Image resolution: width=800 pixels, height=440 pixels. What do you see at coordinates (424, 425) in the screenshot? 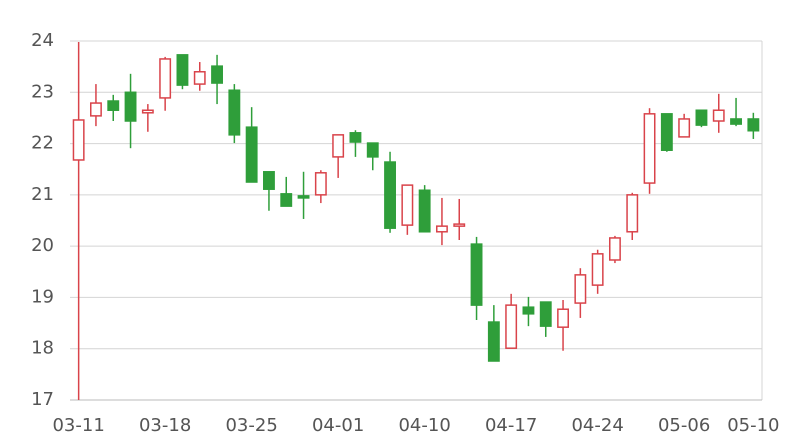
I see `x-tick-label: 04-10` at bounding box center [424, 425].